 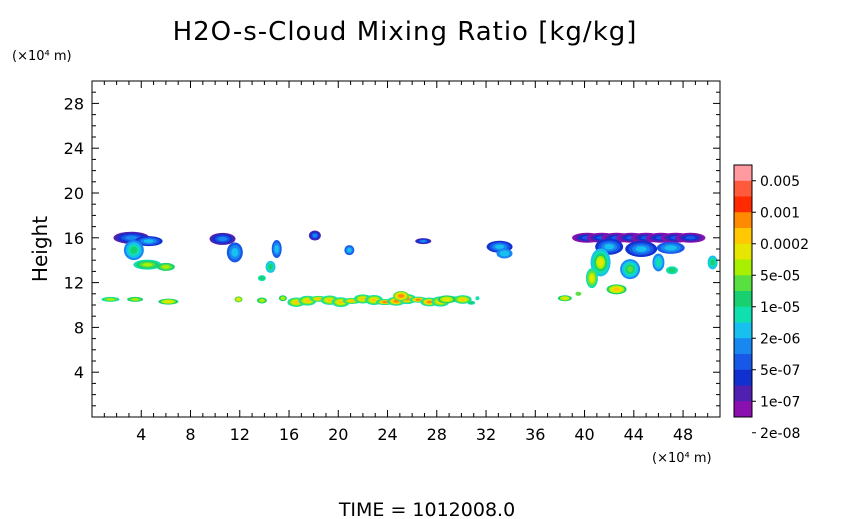 I want to click on y-tick-label: 16, so click(x=74, y=238).